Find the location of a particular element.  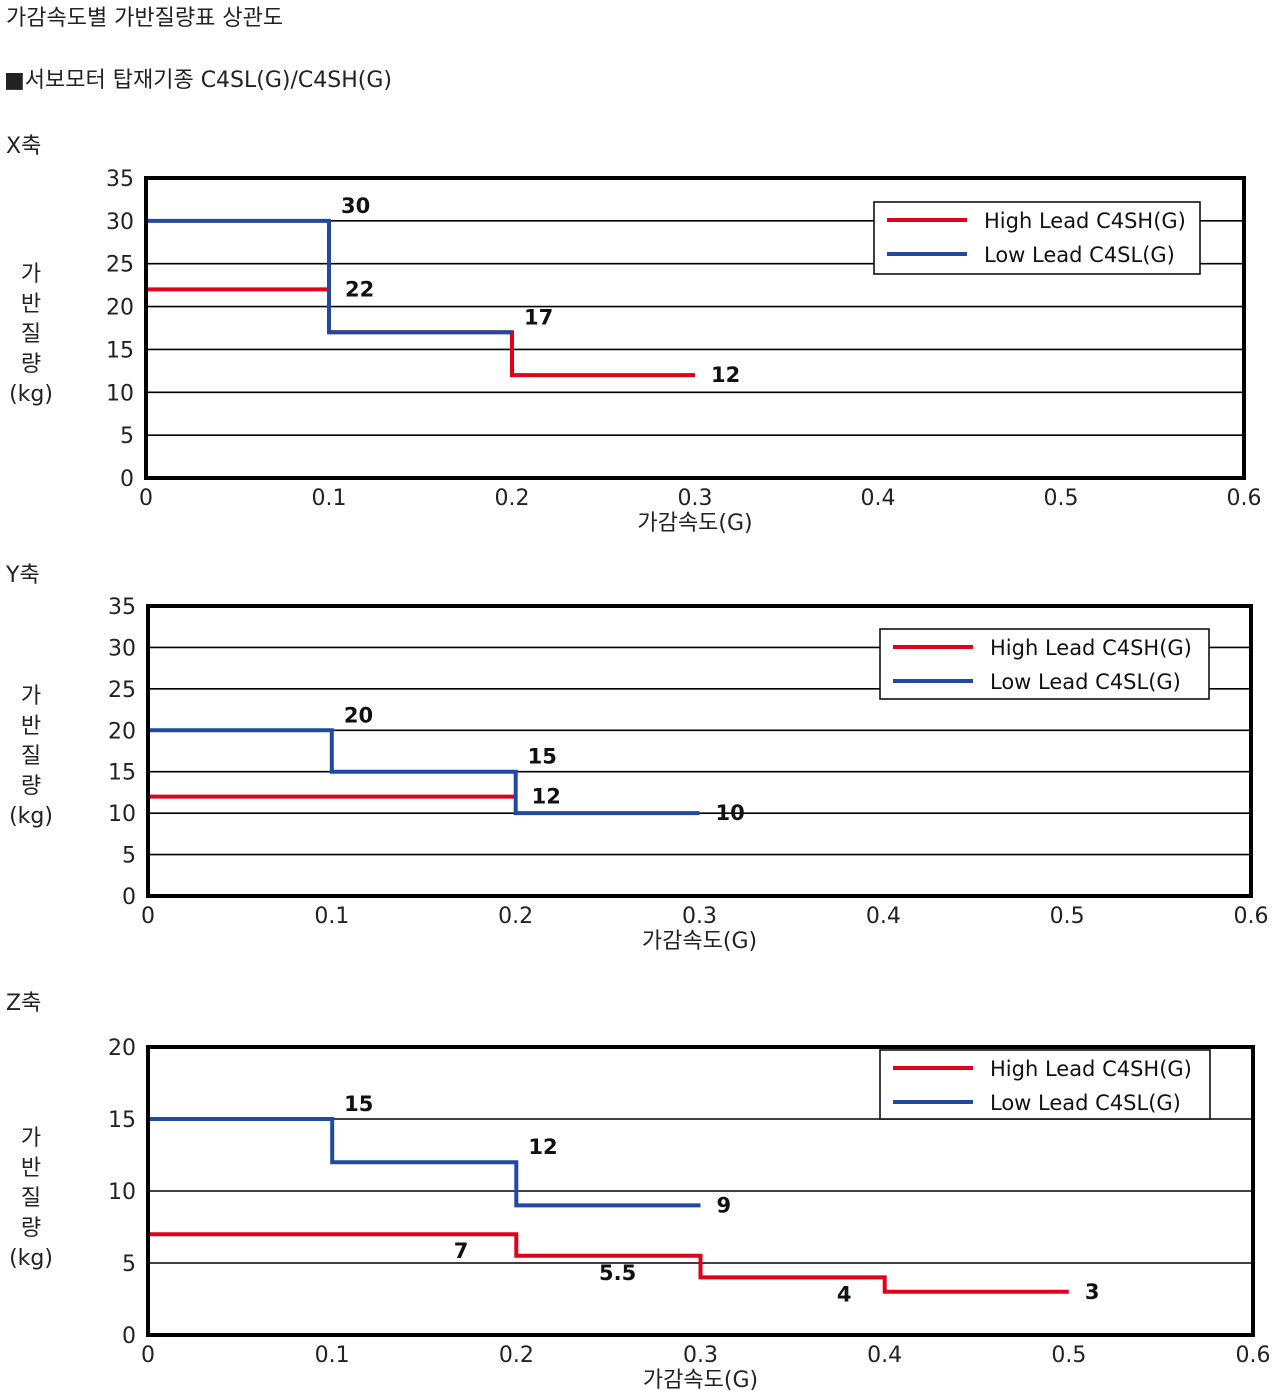

high-lead-series-line is located at coordinates (608, 1263).